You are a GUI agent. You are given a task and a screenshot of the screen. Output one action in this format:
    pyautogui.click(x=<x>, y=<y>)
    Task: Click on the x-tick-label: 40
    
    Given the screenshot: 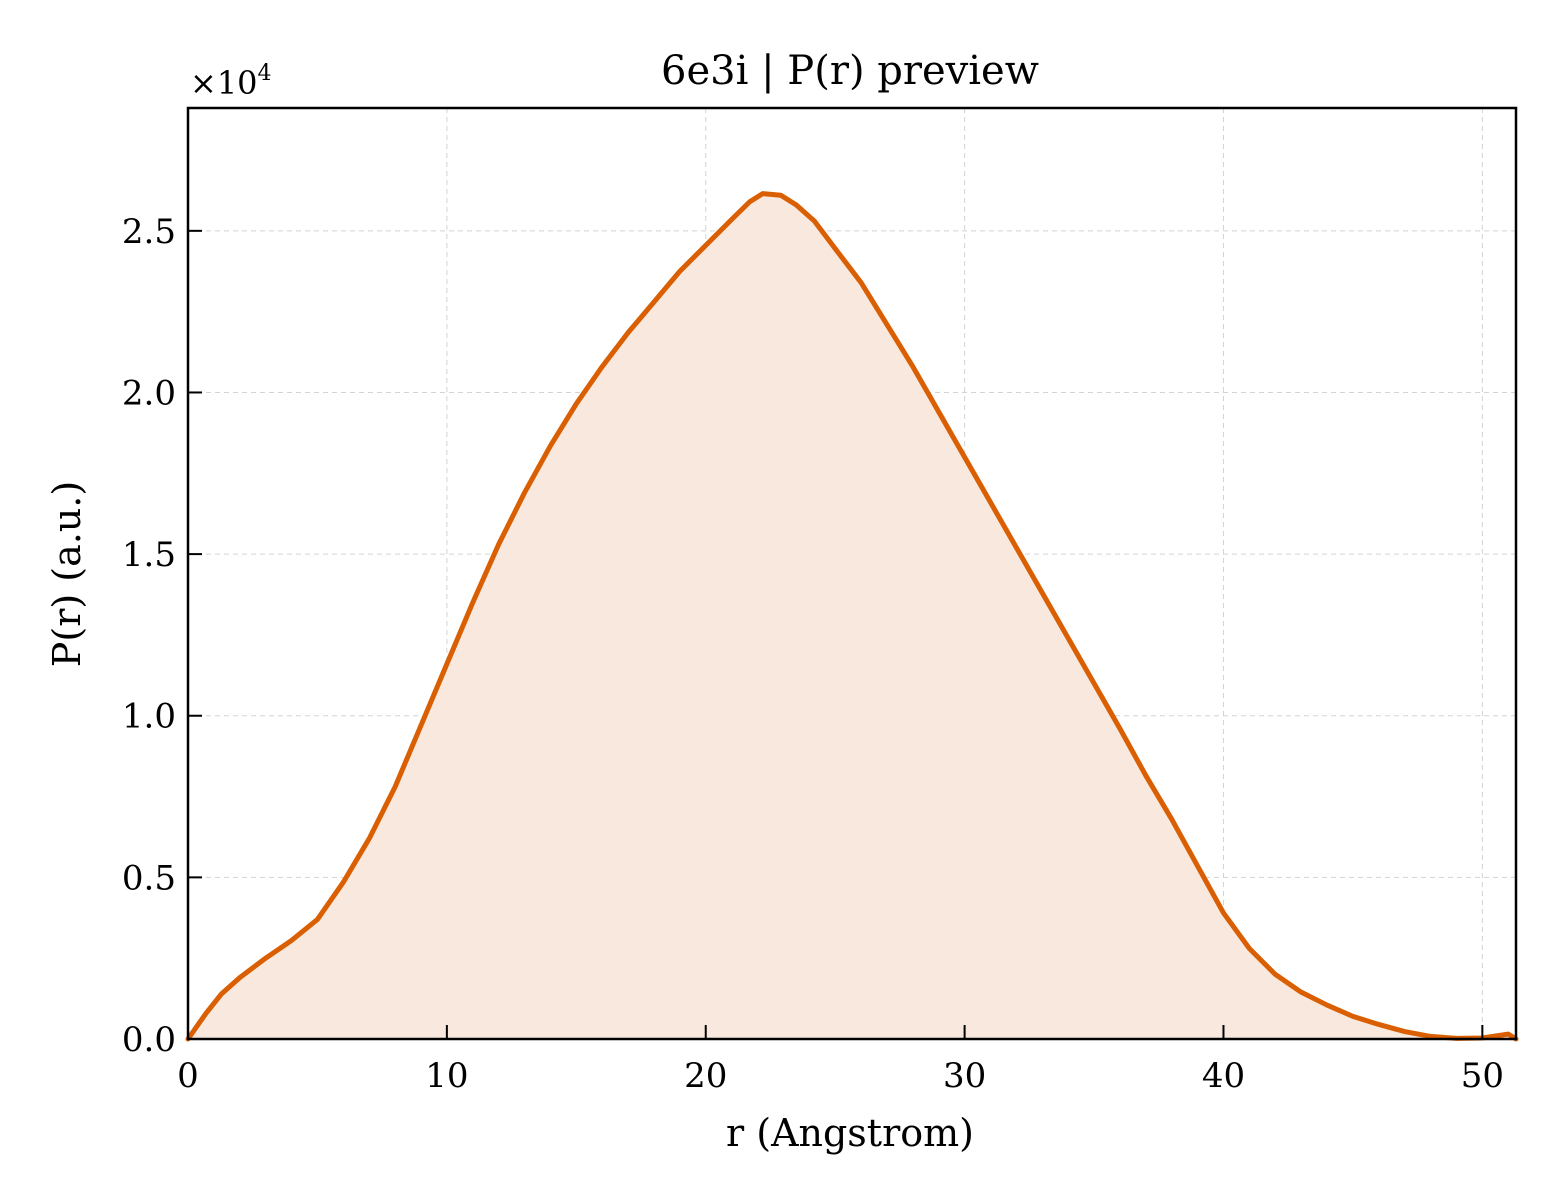 What is the action you would take?
    pyautogui.click(x=1223, y=1076)
    